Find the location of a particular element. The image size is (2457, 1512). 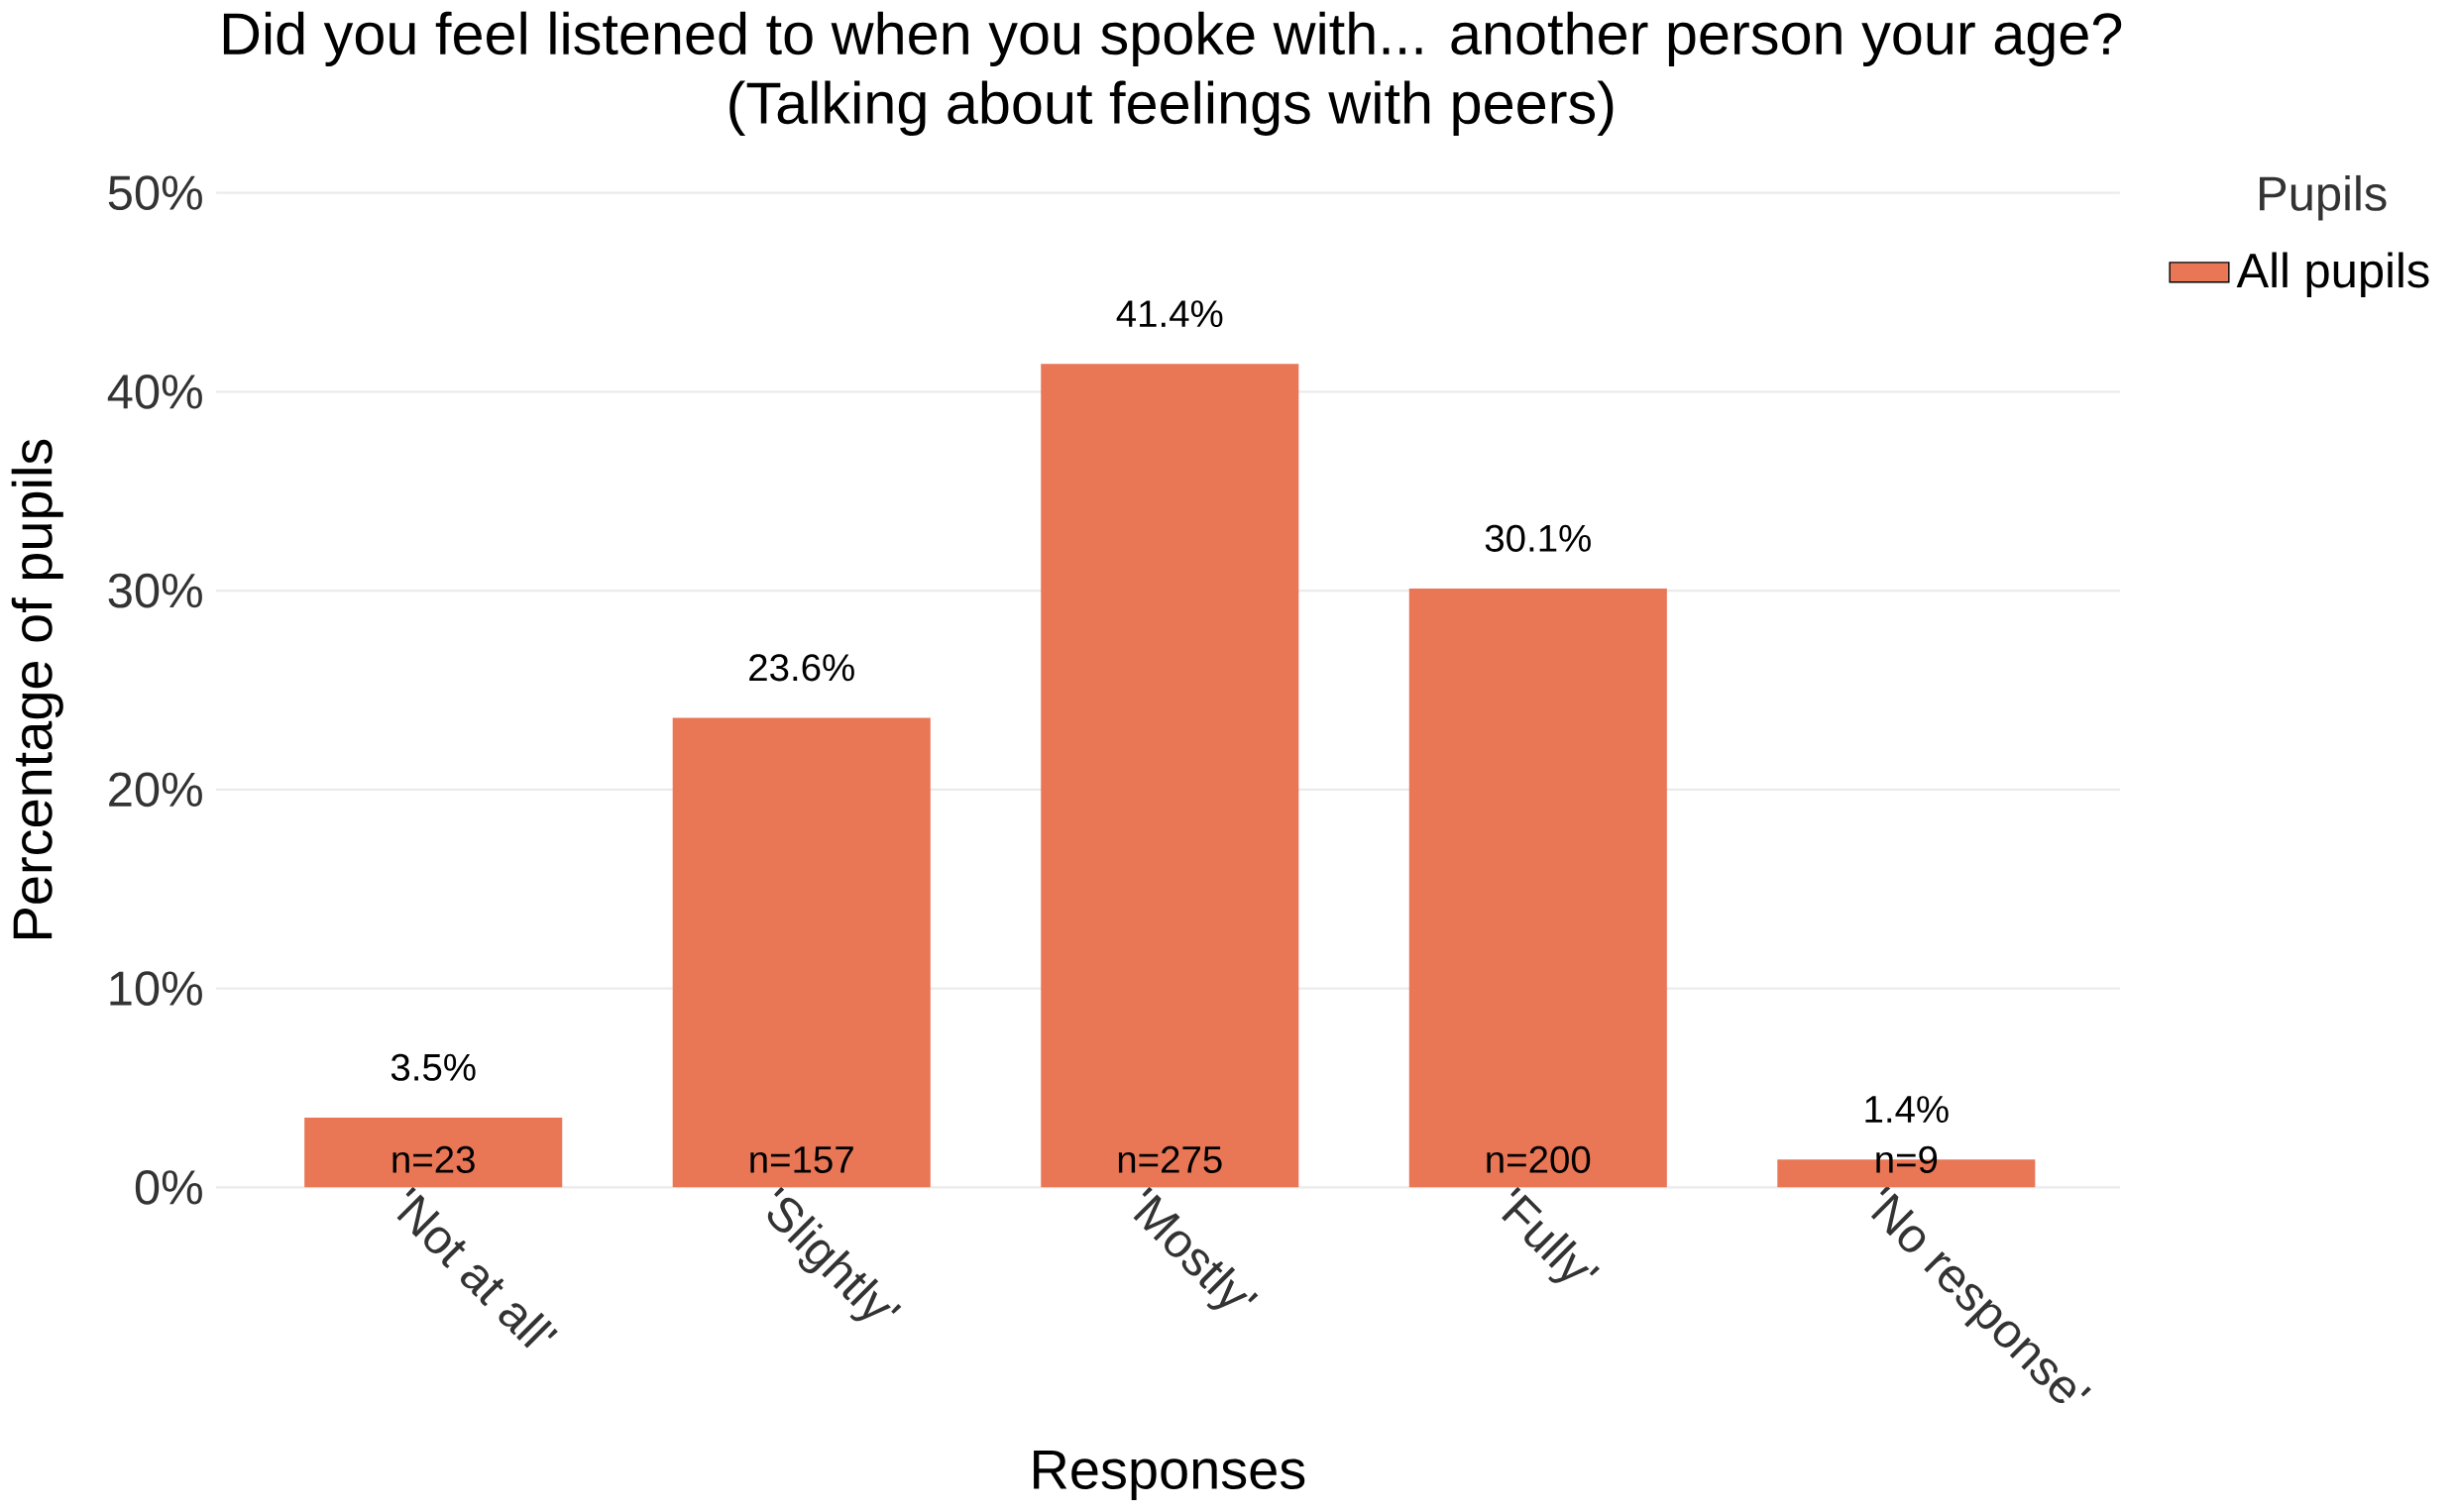

annotation: n=200 is located at coordinates (1539, 1159).